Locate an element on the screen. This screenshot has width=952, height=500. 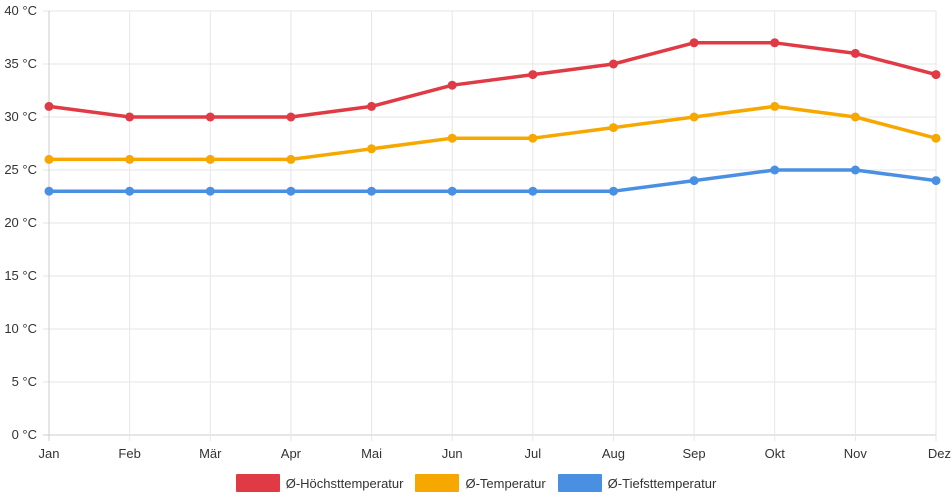
legend-item-low: Ø-Tiefsttemperatur is located at coordinates (637, 483).